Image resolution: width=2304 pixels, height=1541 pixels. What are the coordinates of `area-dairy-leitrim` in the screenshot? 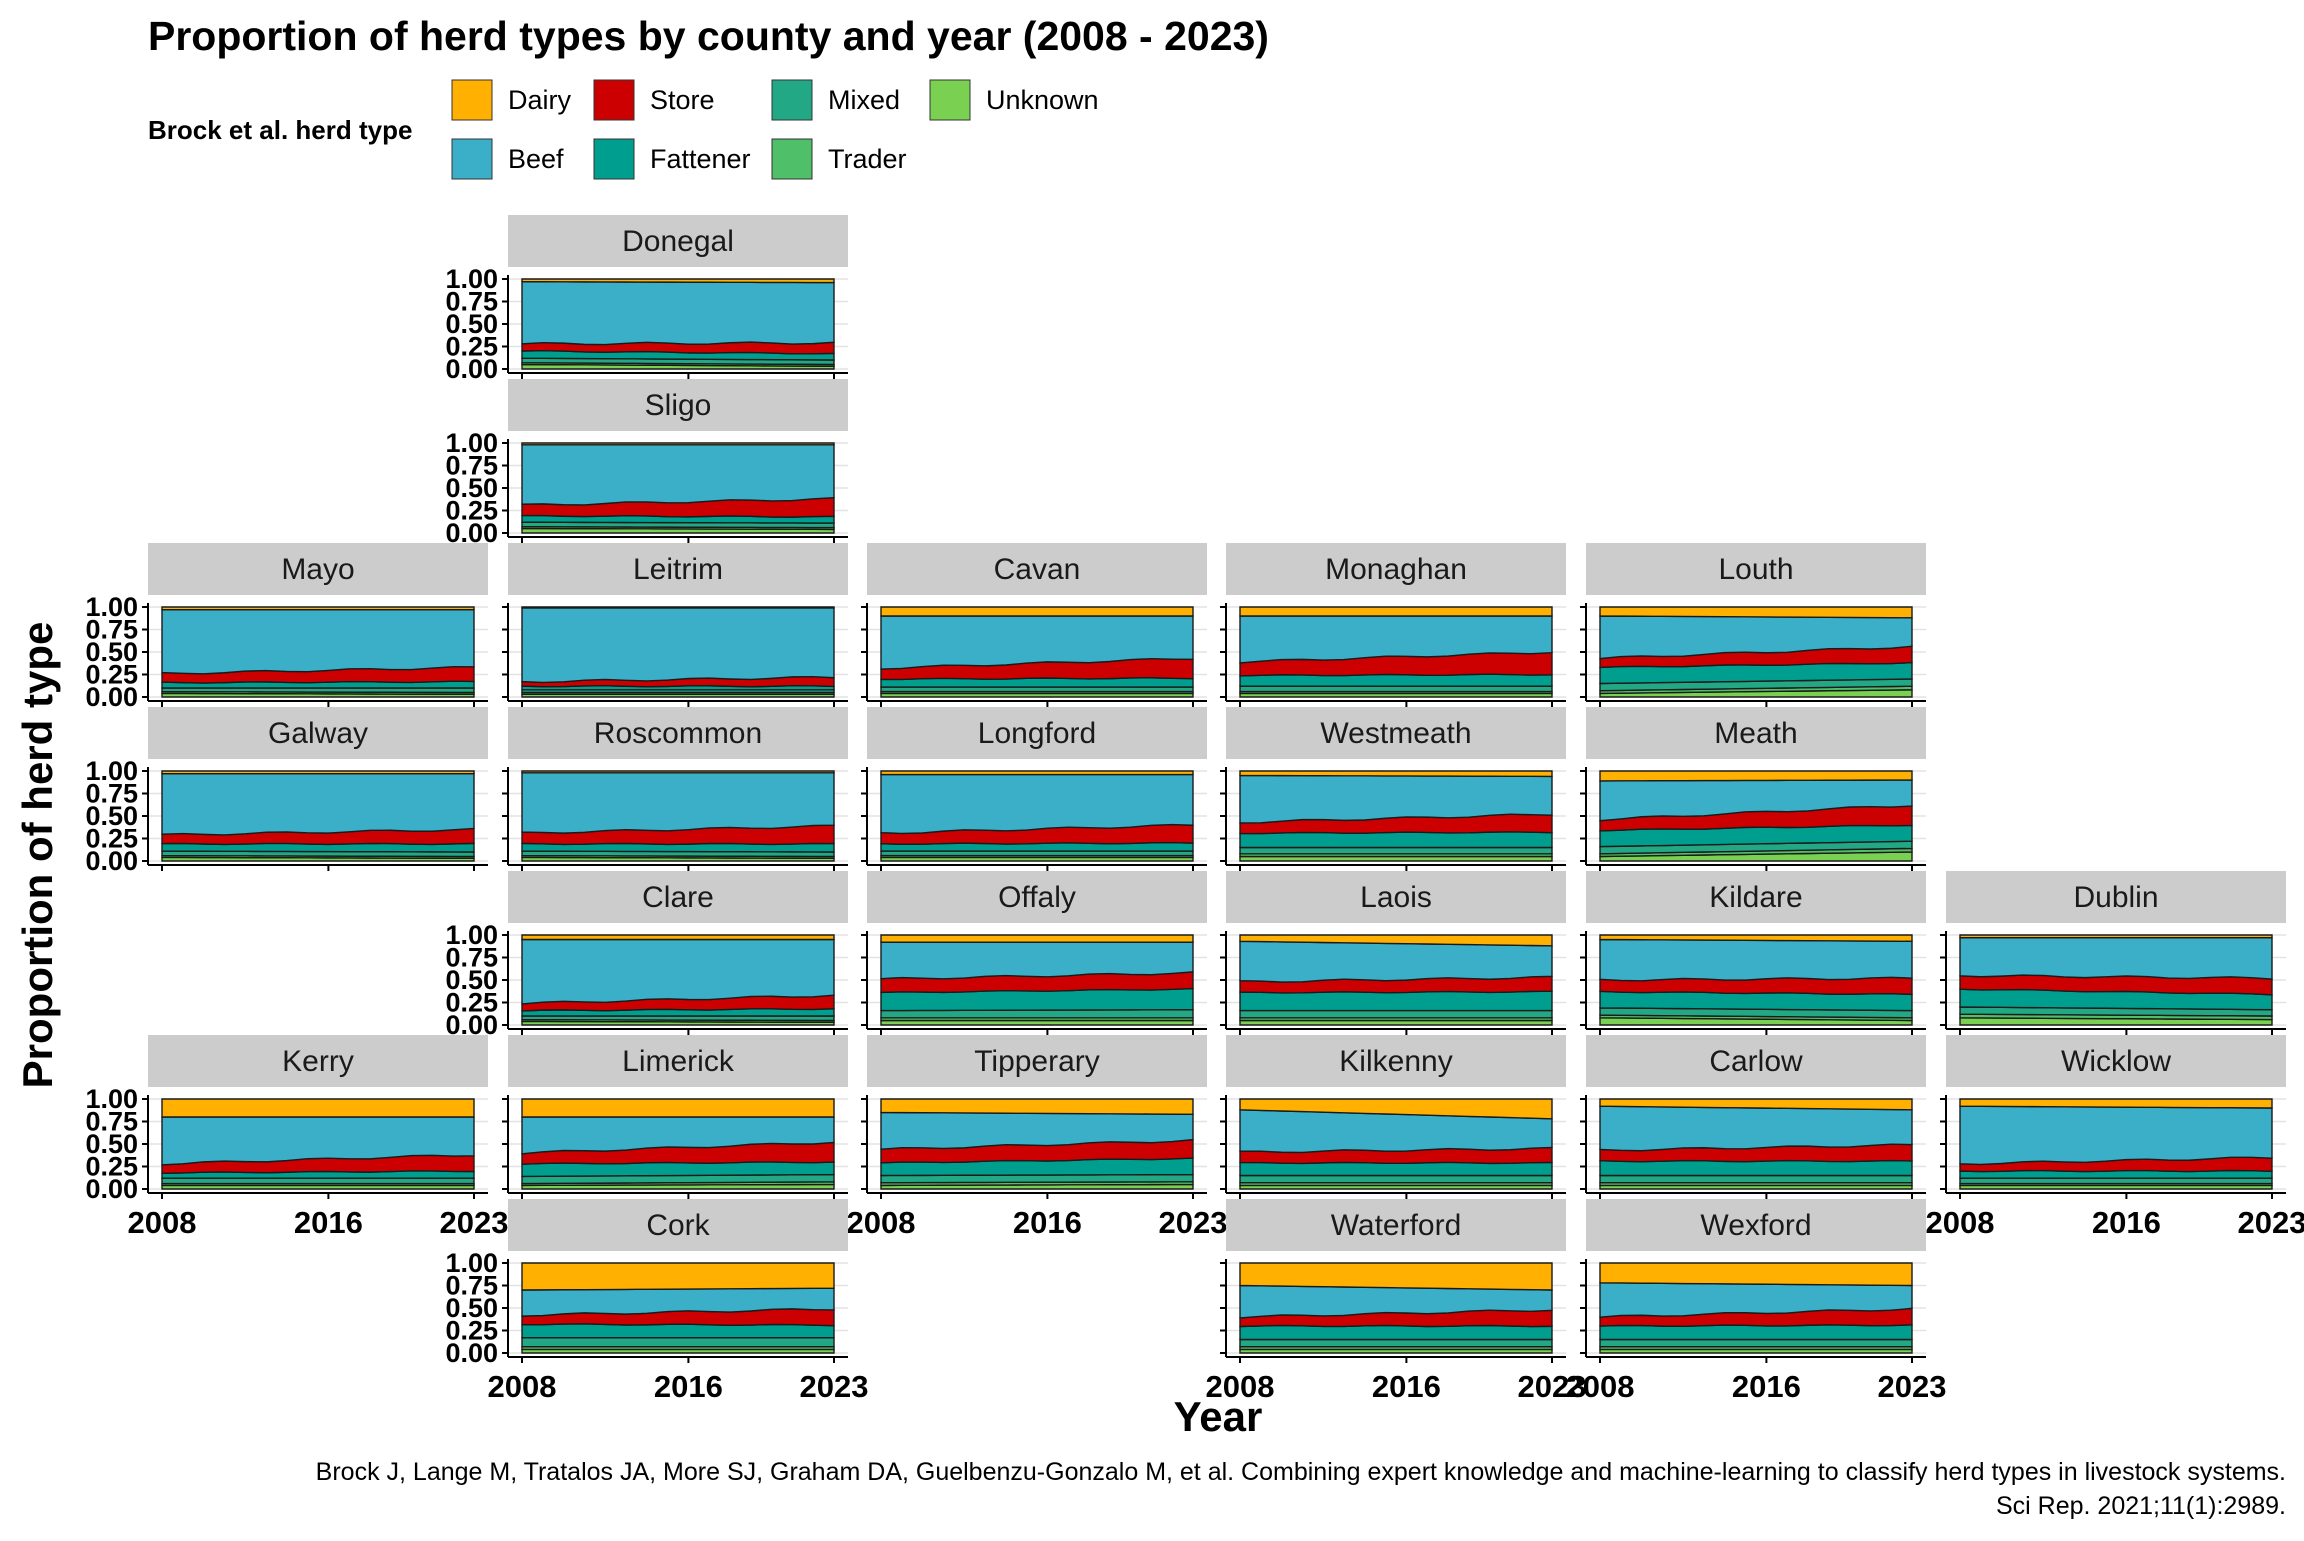 It's located at (678, 607).